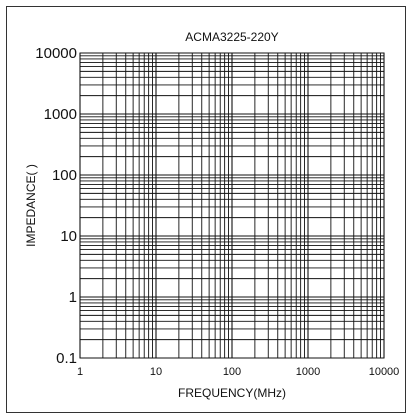 This screenshot has height=419, width=412. What do you see at coordinates (232, 393) in the screenshot?
I see `x-axis-title: FREQUENCY(MHz)` at bounding box center [232, 393].